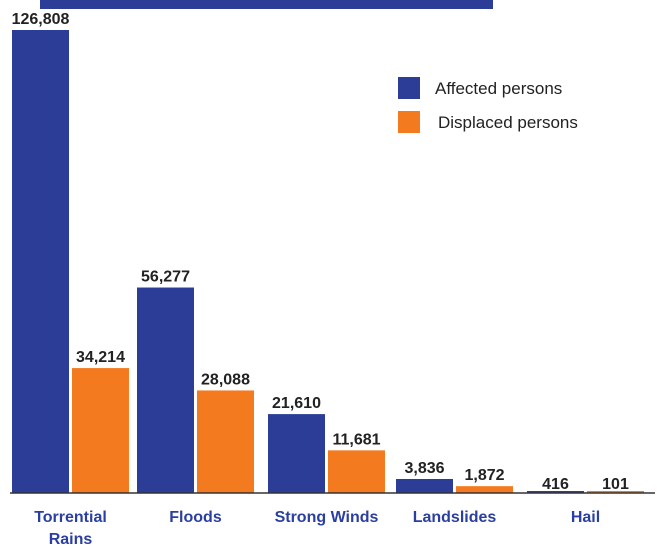  I want to click on bar-displaced-persons-floods, so click(225, 441).